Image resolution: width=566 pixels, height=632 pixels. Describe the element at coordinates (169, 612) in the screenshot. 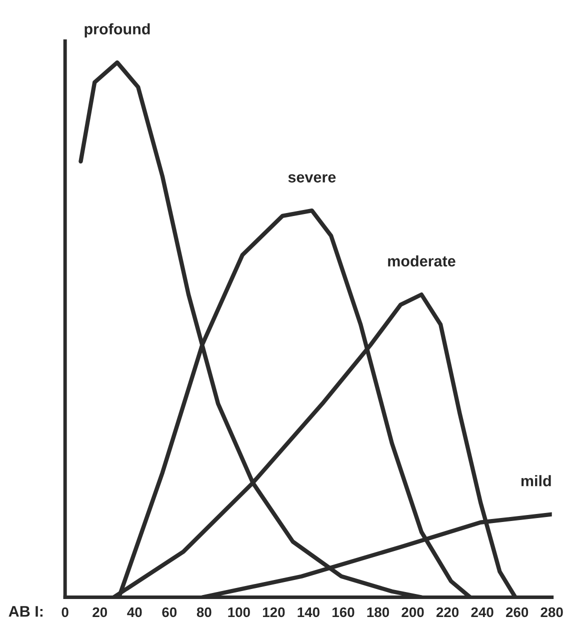

I see `x-tick-label: 60` at that location.